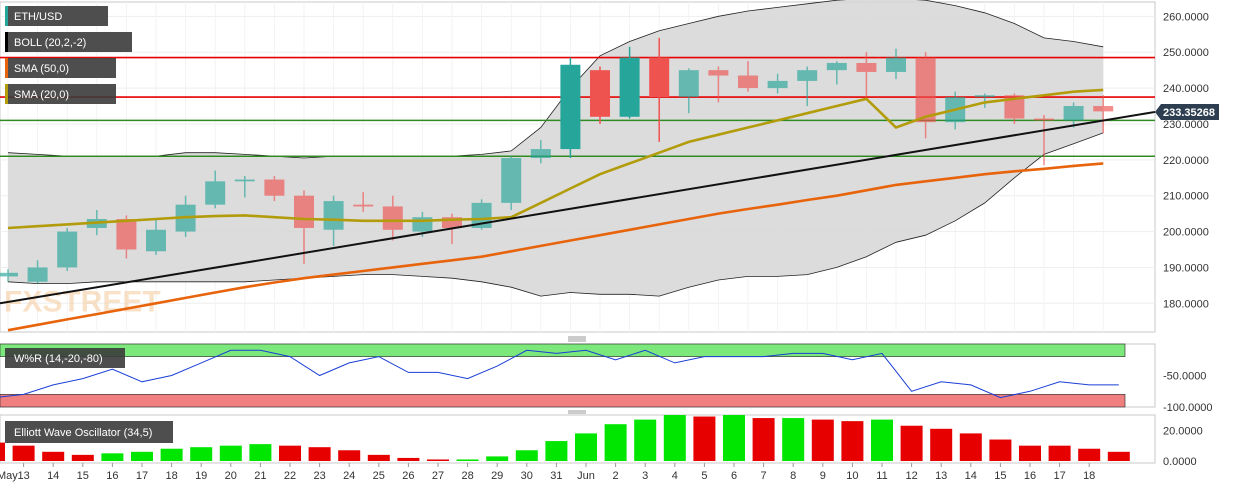 The width and height of the screenshot is (1244, 487). I want to click on price-badge-bg, so click(1187, 111).